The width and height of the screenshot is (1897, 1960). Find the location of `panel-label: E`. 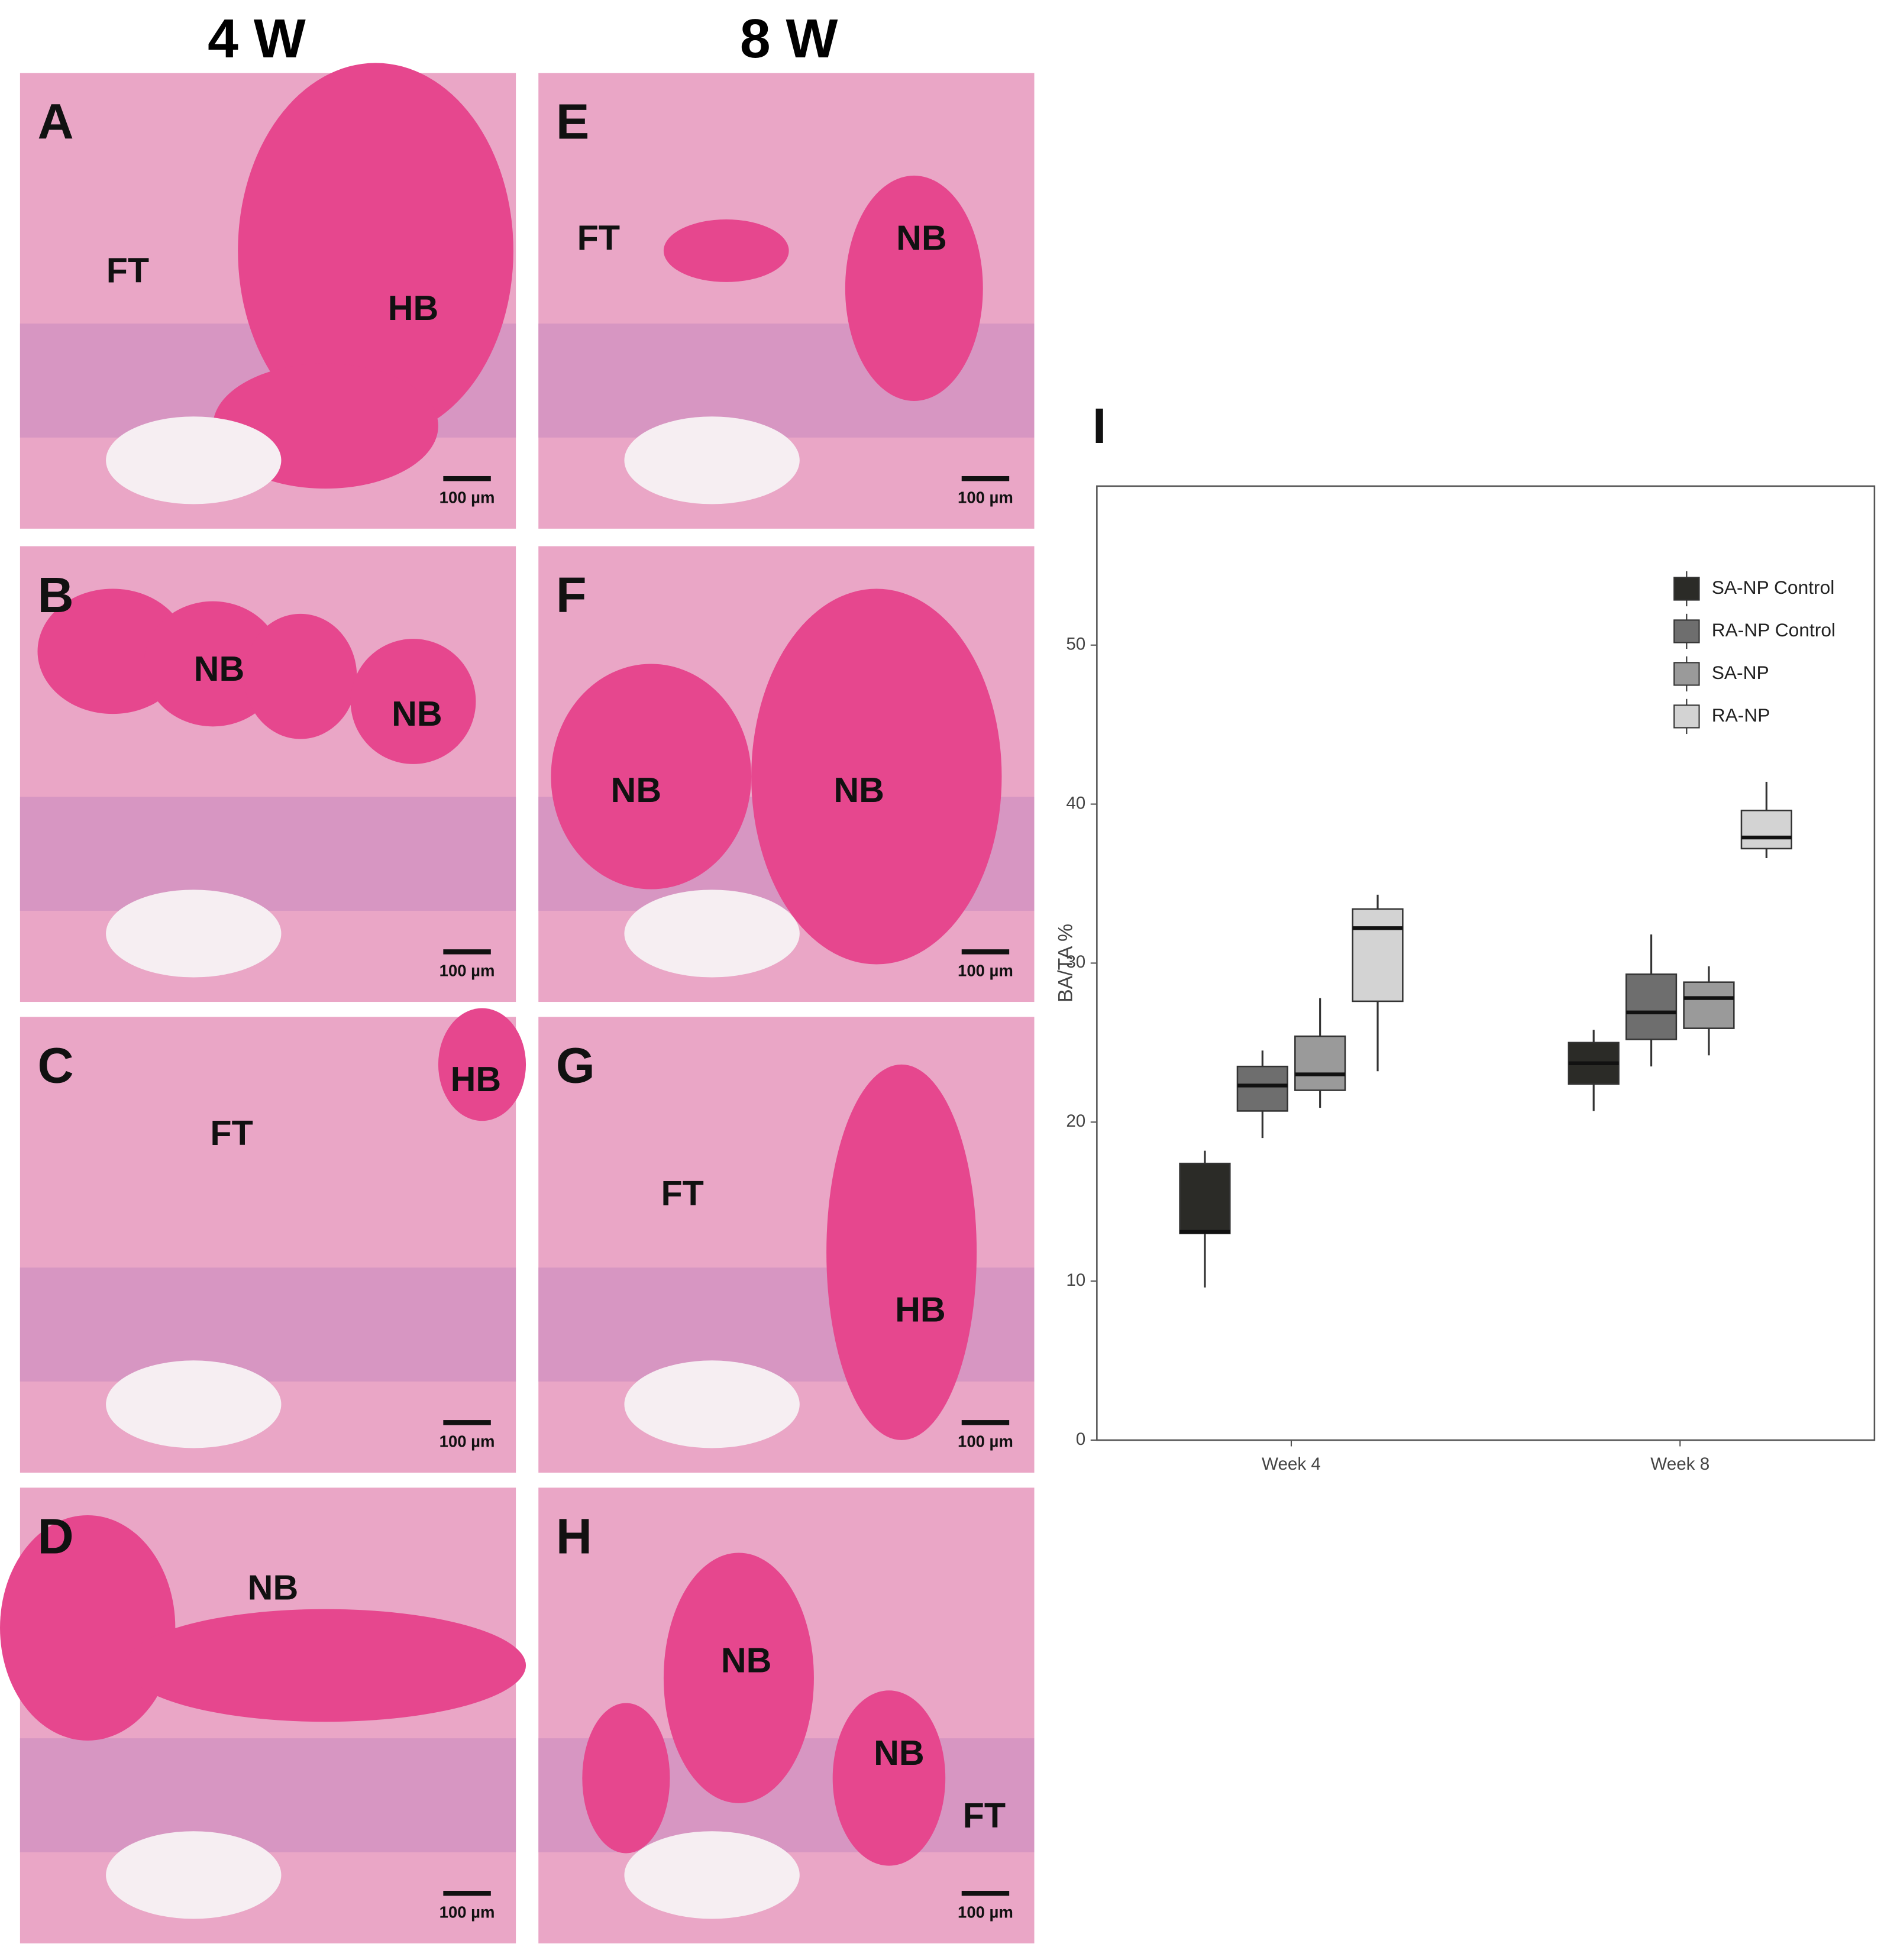

panel-label: E is located at coordinates (572, 121).